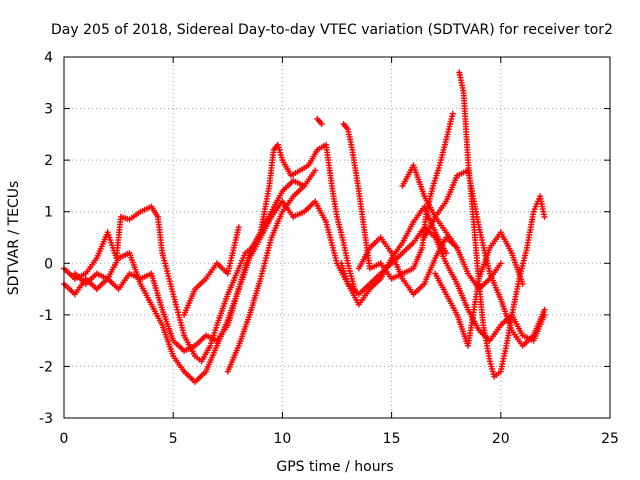  What do you see at coordinates (173, 439) in the screenshot?
I see `x-tick-label: 5` at bounding box center [173, 439].